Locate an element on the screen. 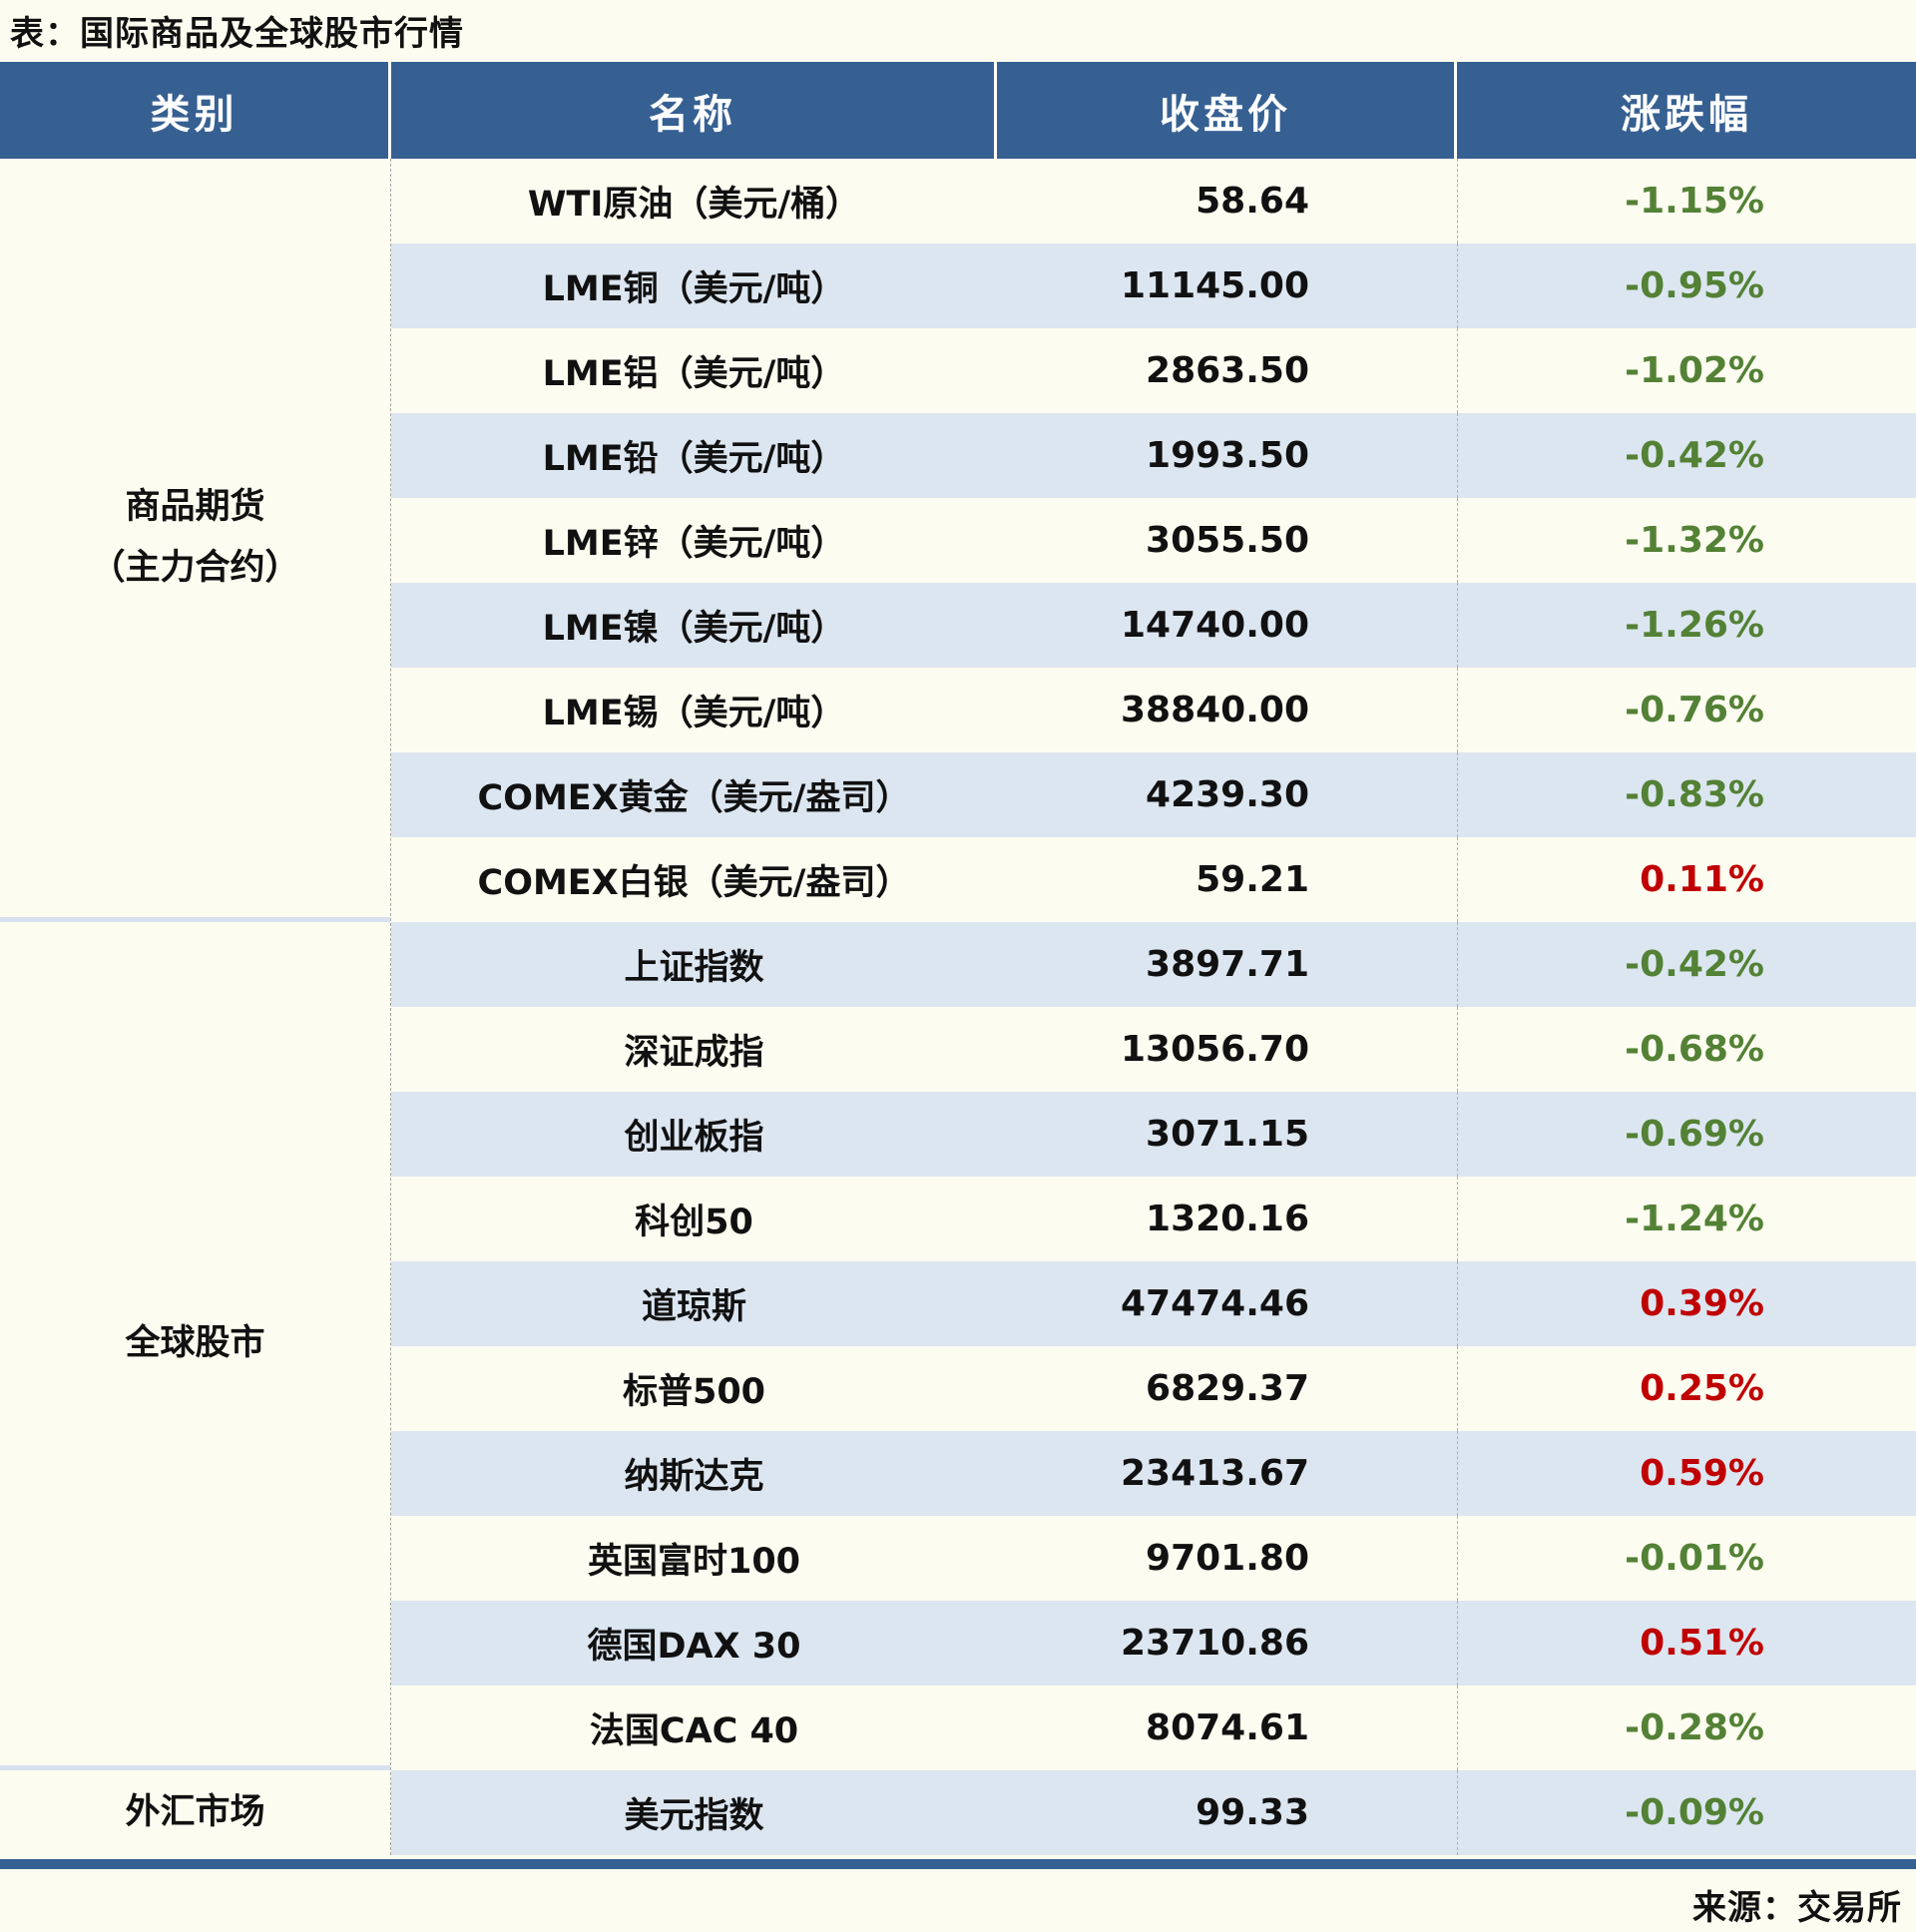 This screenshot has width=1916, height=1932. table-row: 英国富时100 9701.80 -0.01% is located at coordinates (1153, 1558).